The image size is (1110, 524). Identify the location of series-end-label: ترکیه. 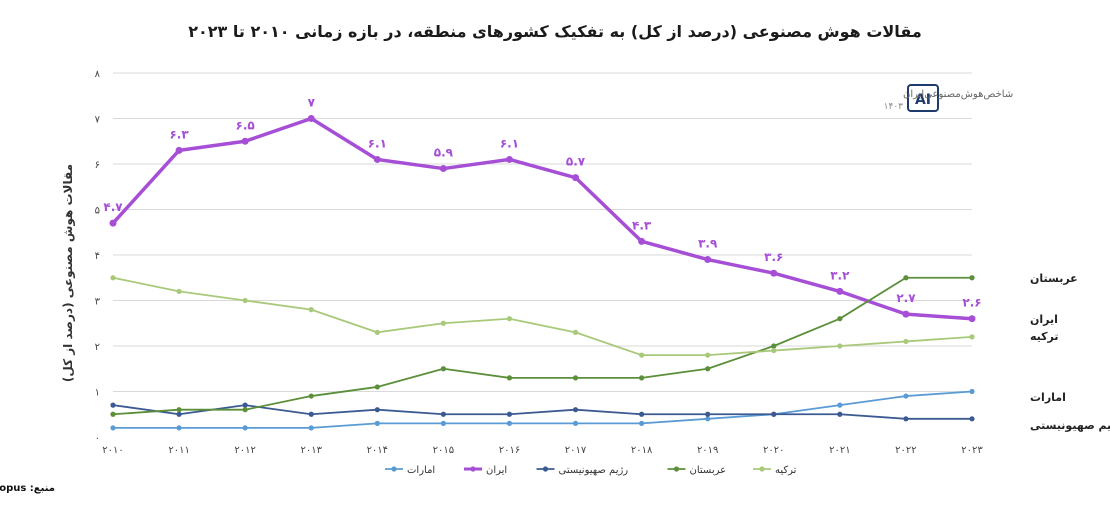
(1044, 336).